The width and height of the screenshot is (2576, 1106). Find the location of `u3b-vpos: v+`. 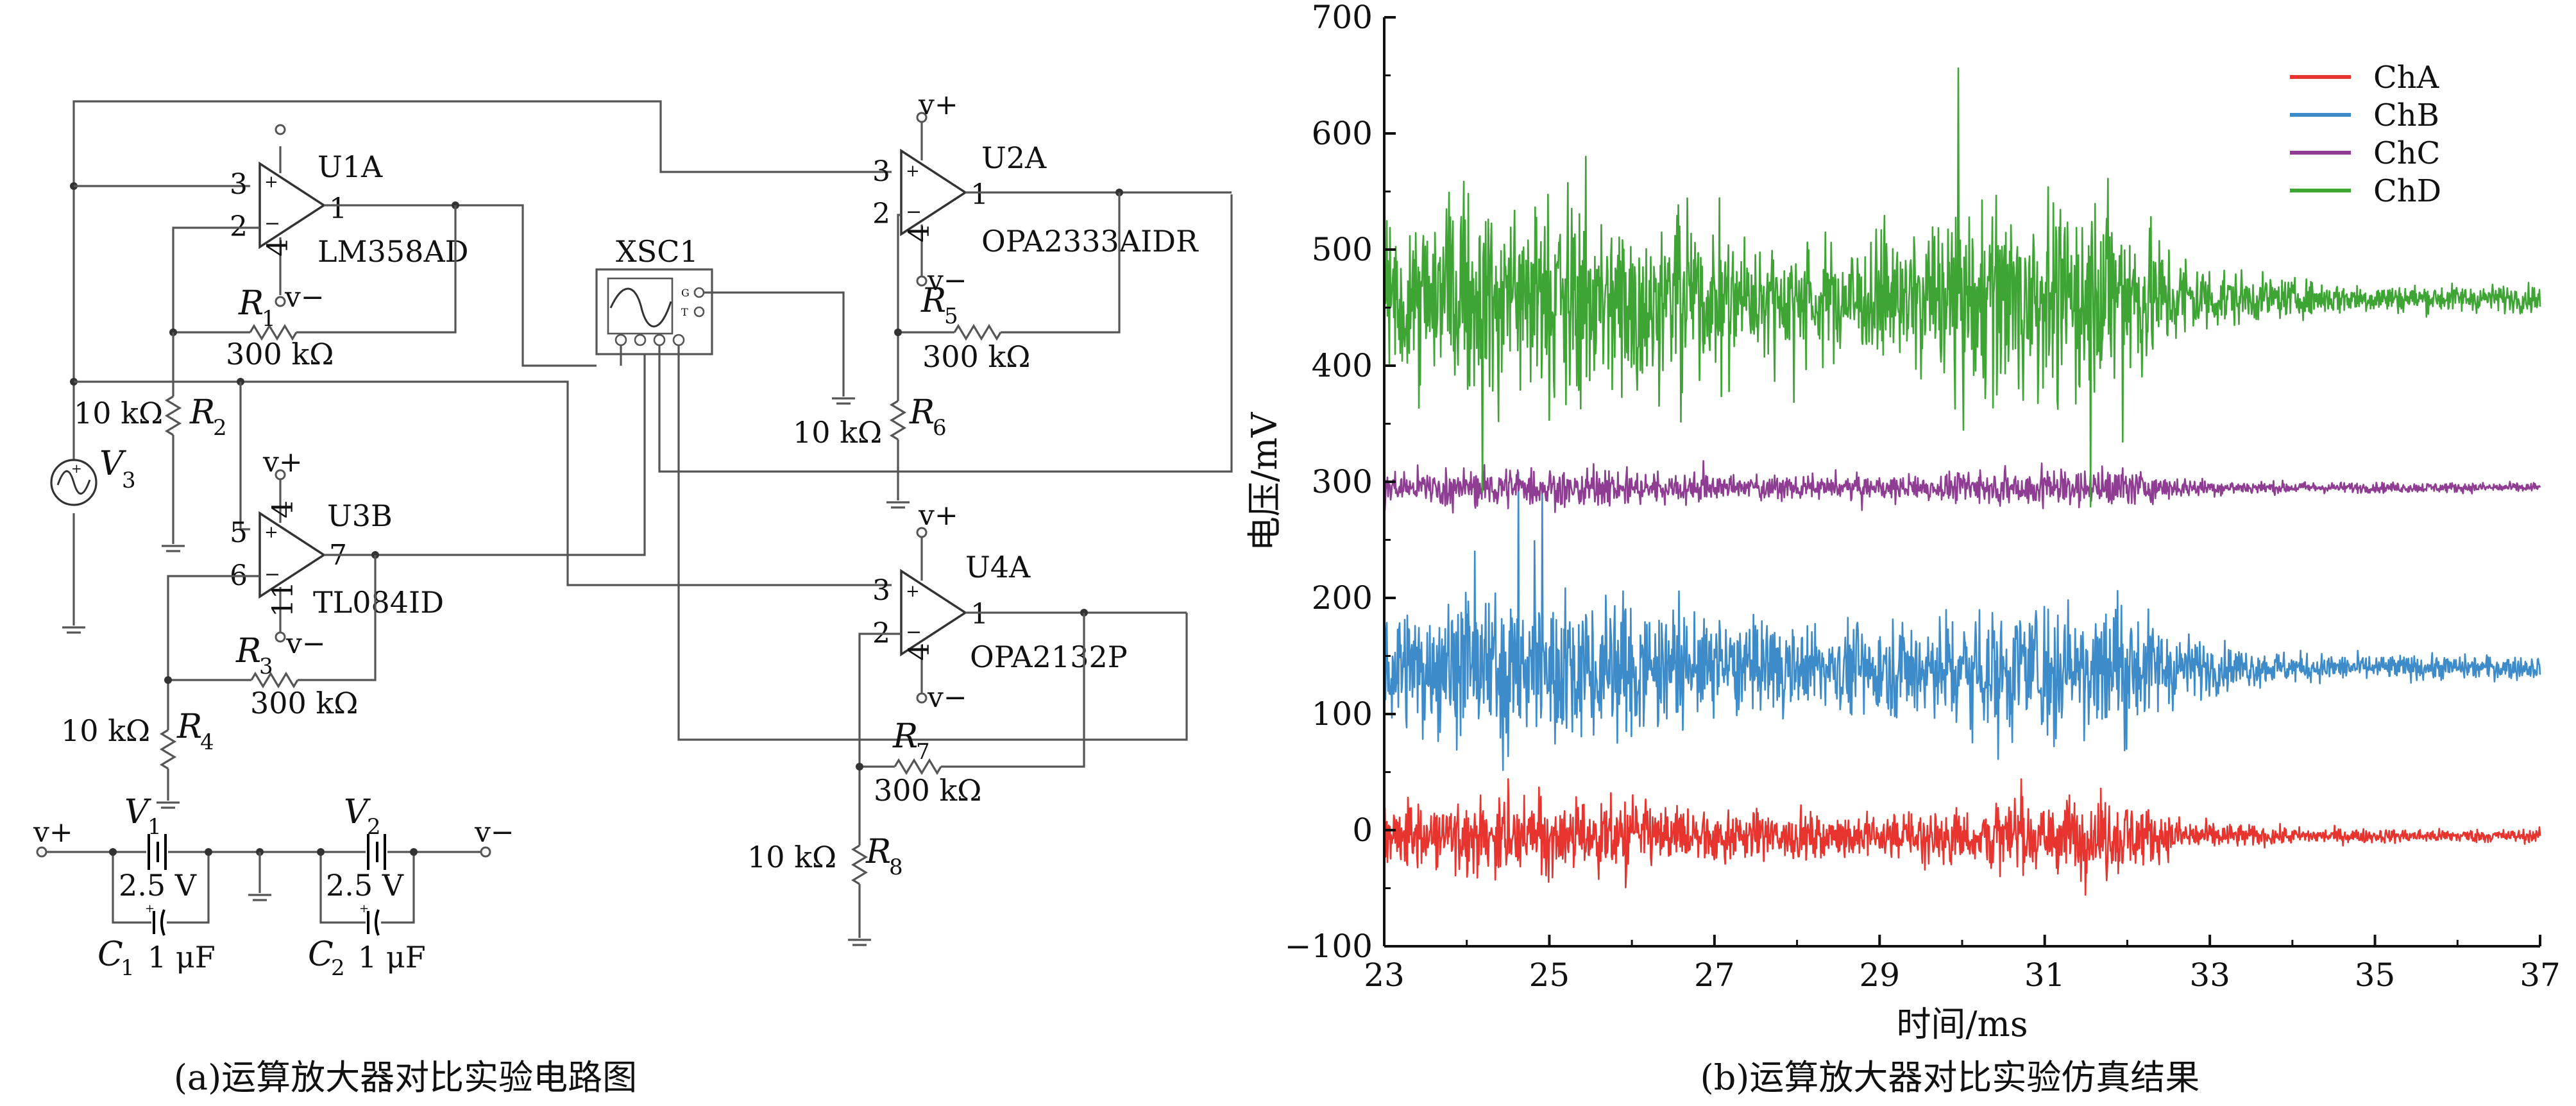

u3b-vpos: v+ is located at coordinates (282, 462).